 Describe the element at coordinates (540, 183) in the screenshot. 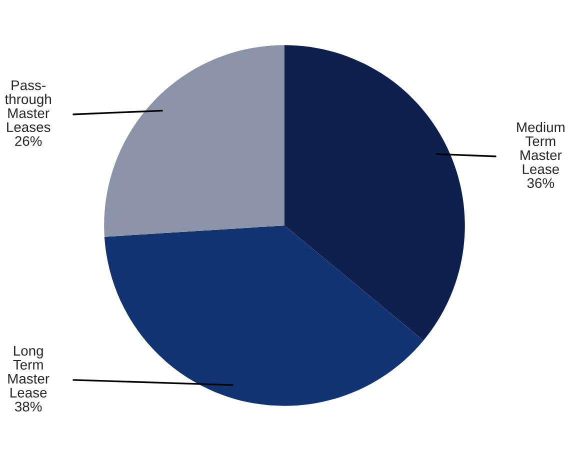

I see `data-label: 36%` at that location.